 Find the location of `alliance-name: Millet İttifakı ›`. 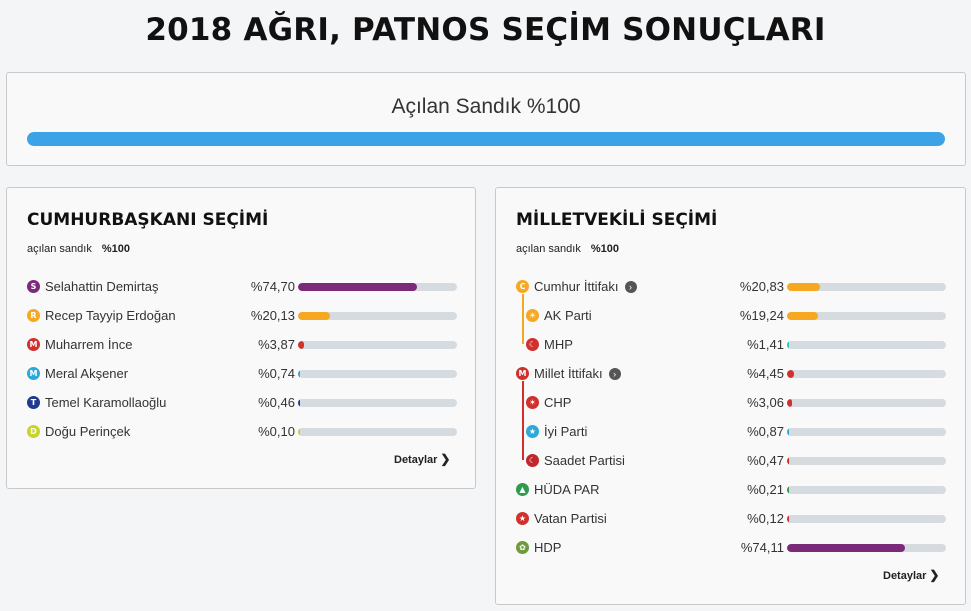

alliance-name: Millet İttifakı › is located at coordinates (577, 373).